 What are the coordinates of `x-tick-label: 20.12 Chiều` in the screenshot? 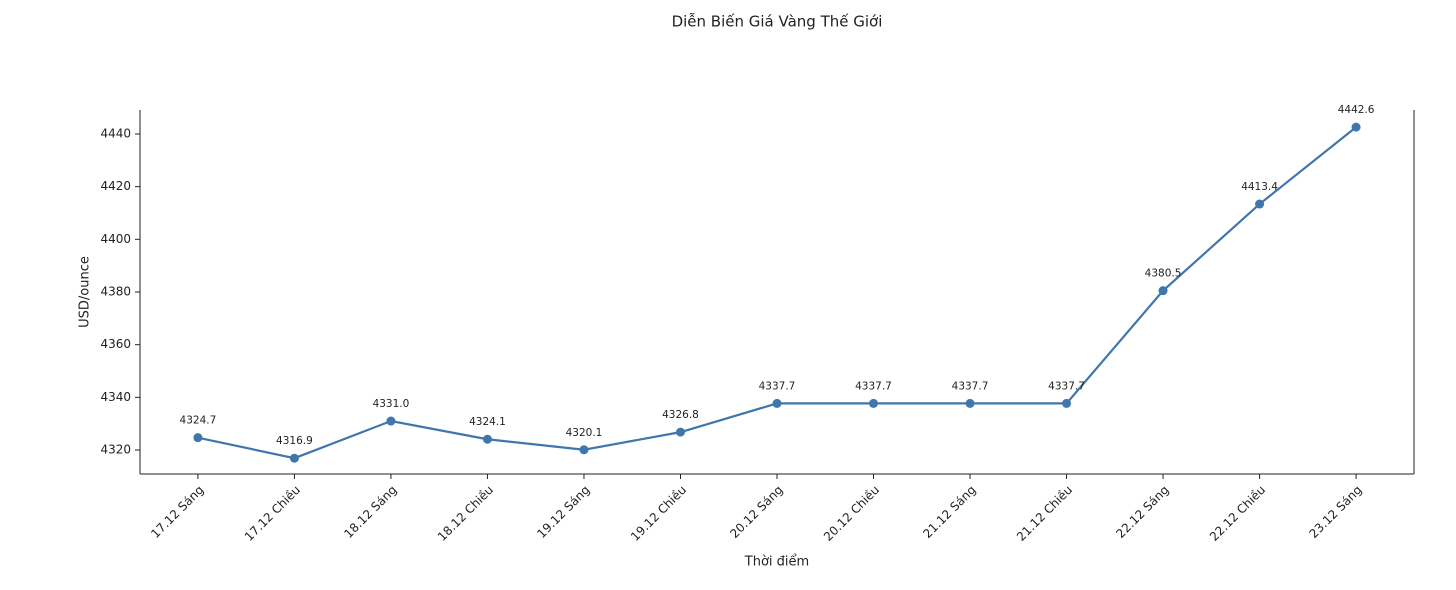 It's located at (851, 513).